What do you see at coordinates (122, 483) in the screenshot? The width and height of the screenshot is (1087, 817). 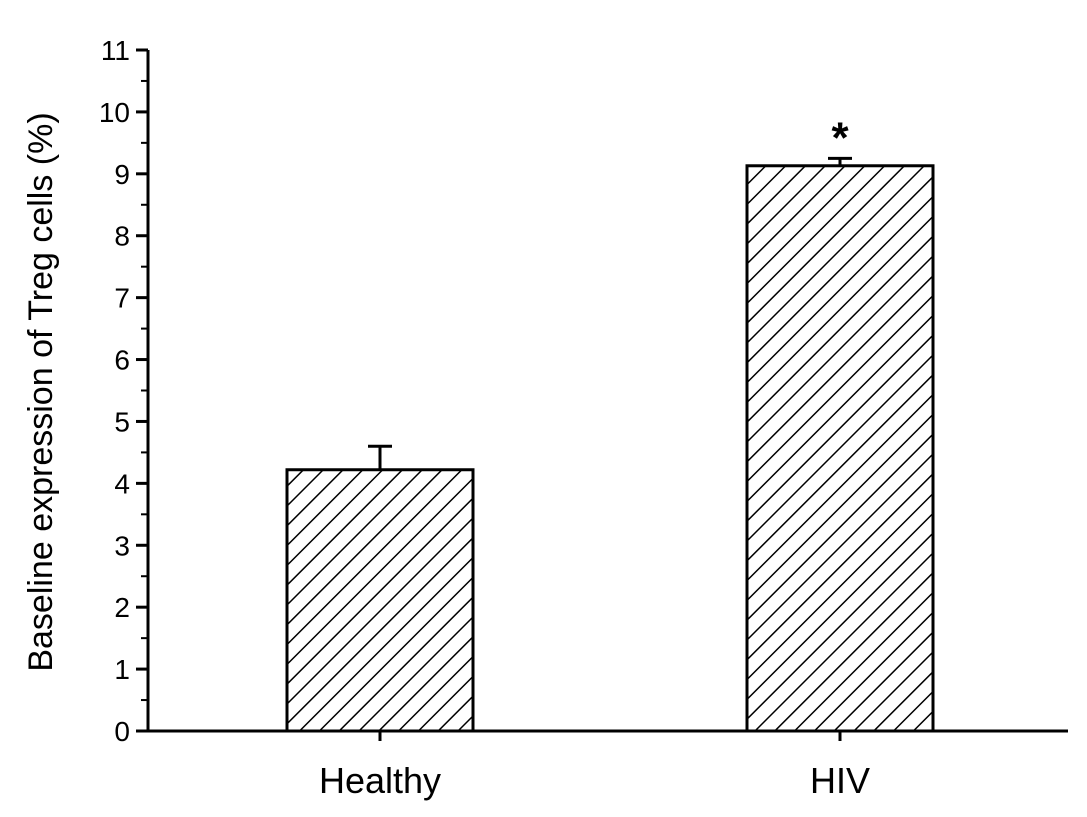 I see `y-tick-label: 4` at bounding box center [122, 483].